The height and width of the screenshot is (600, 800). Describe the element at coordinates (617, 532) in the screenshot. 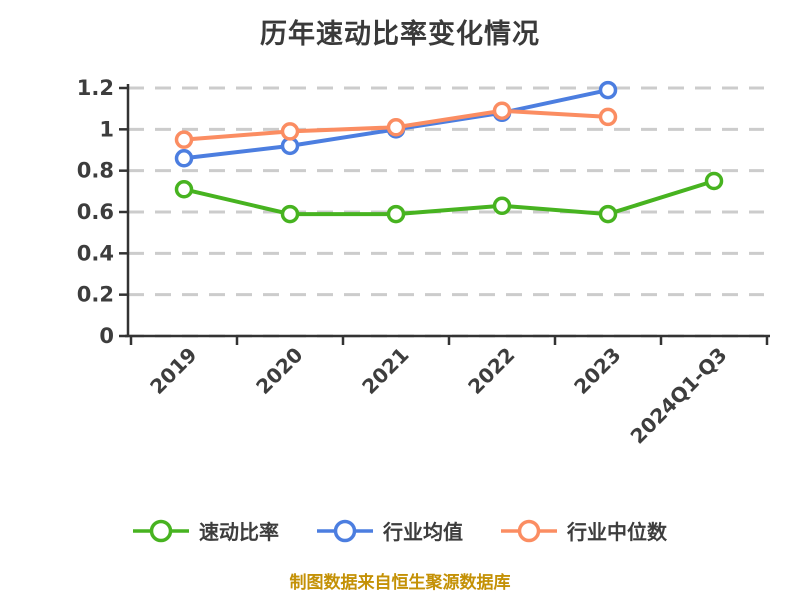

I see `legend-label: 行业中位数` at that location.